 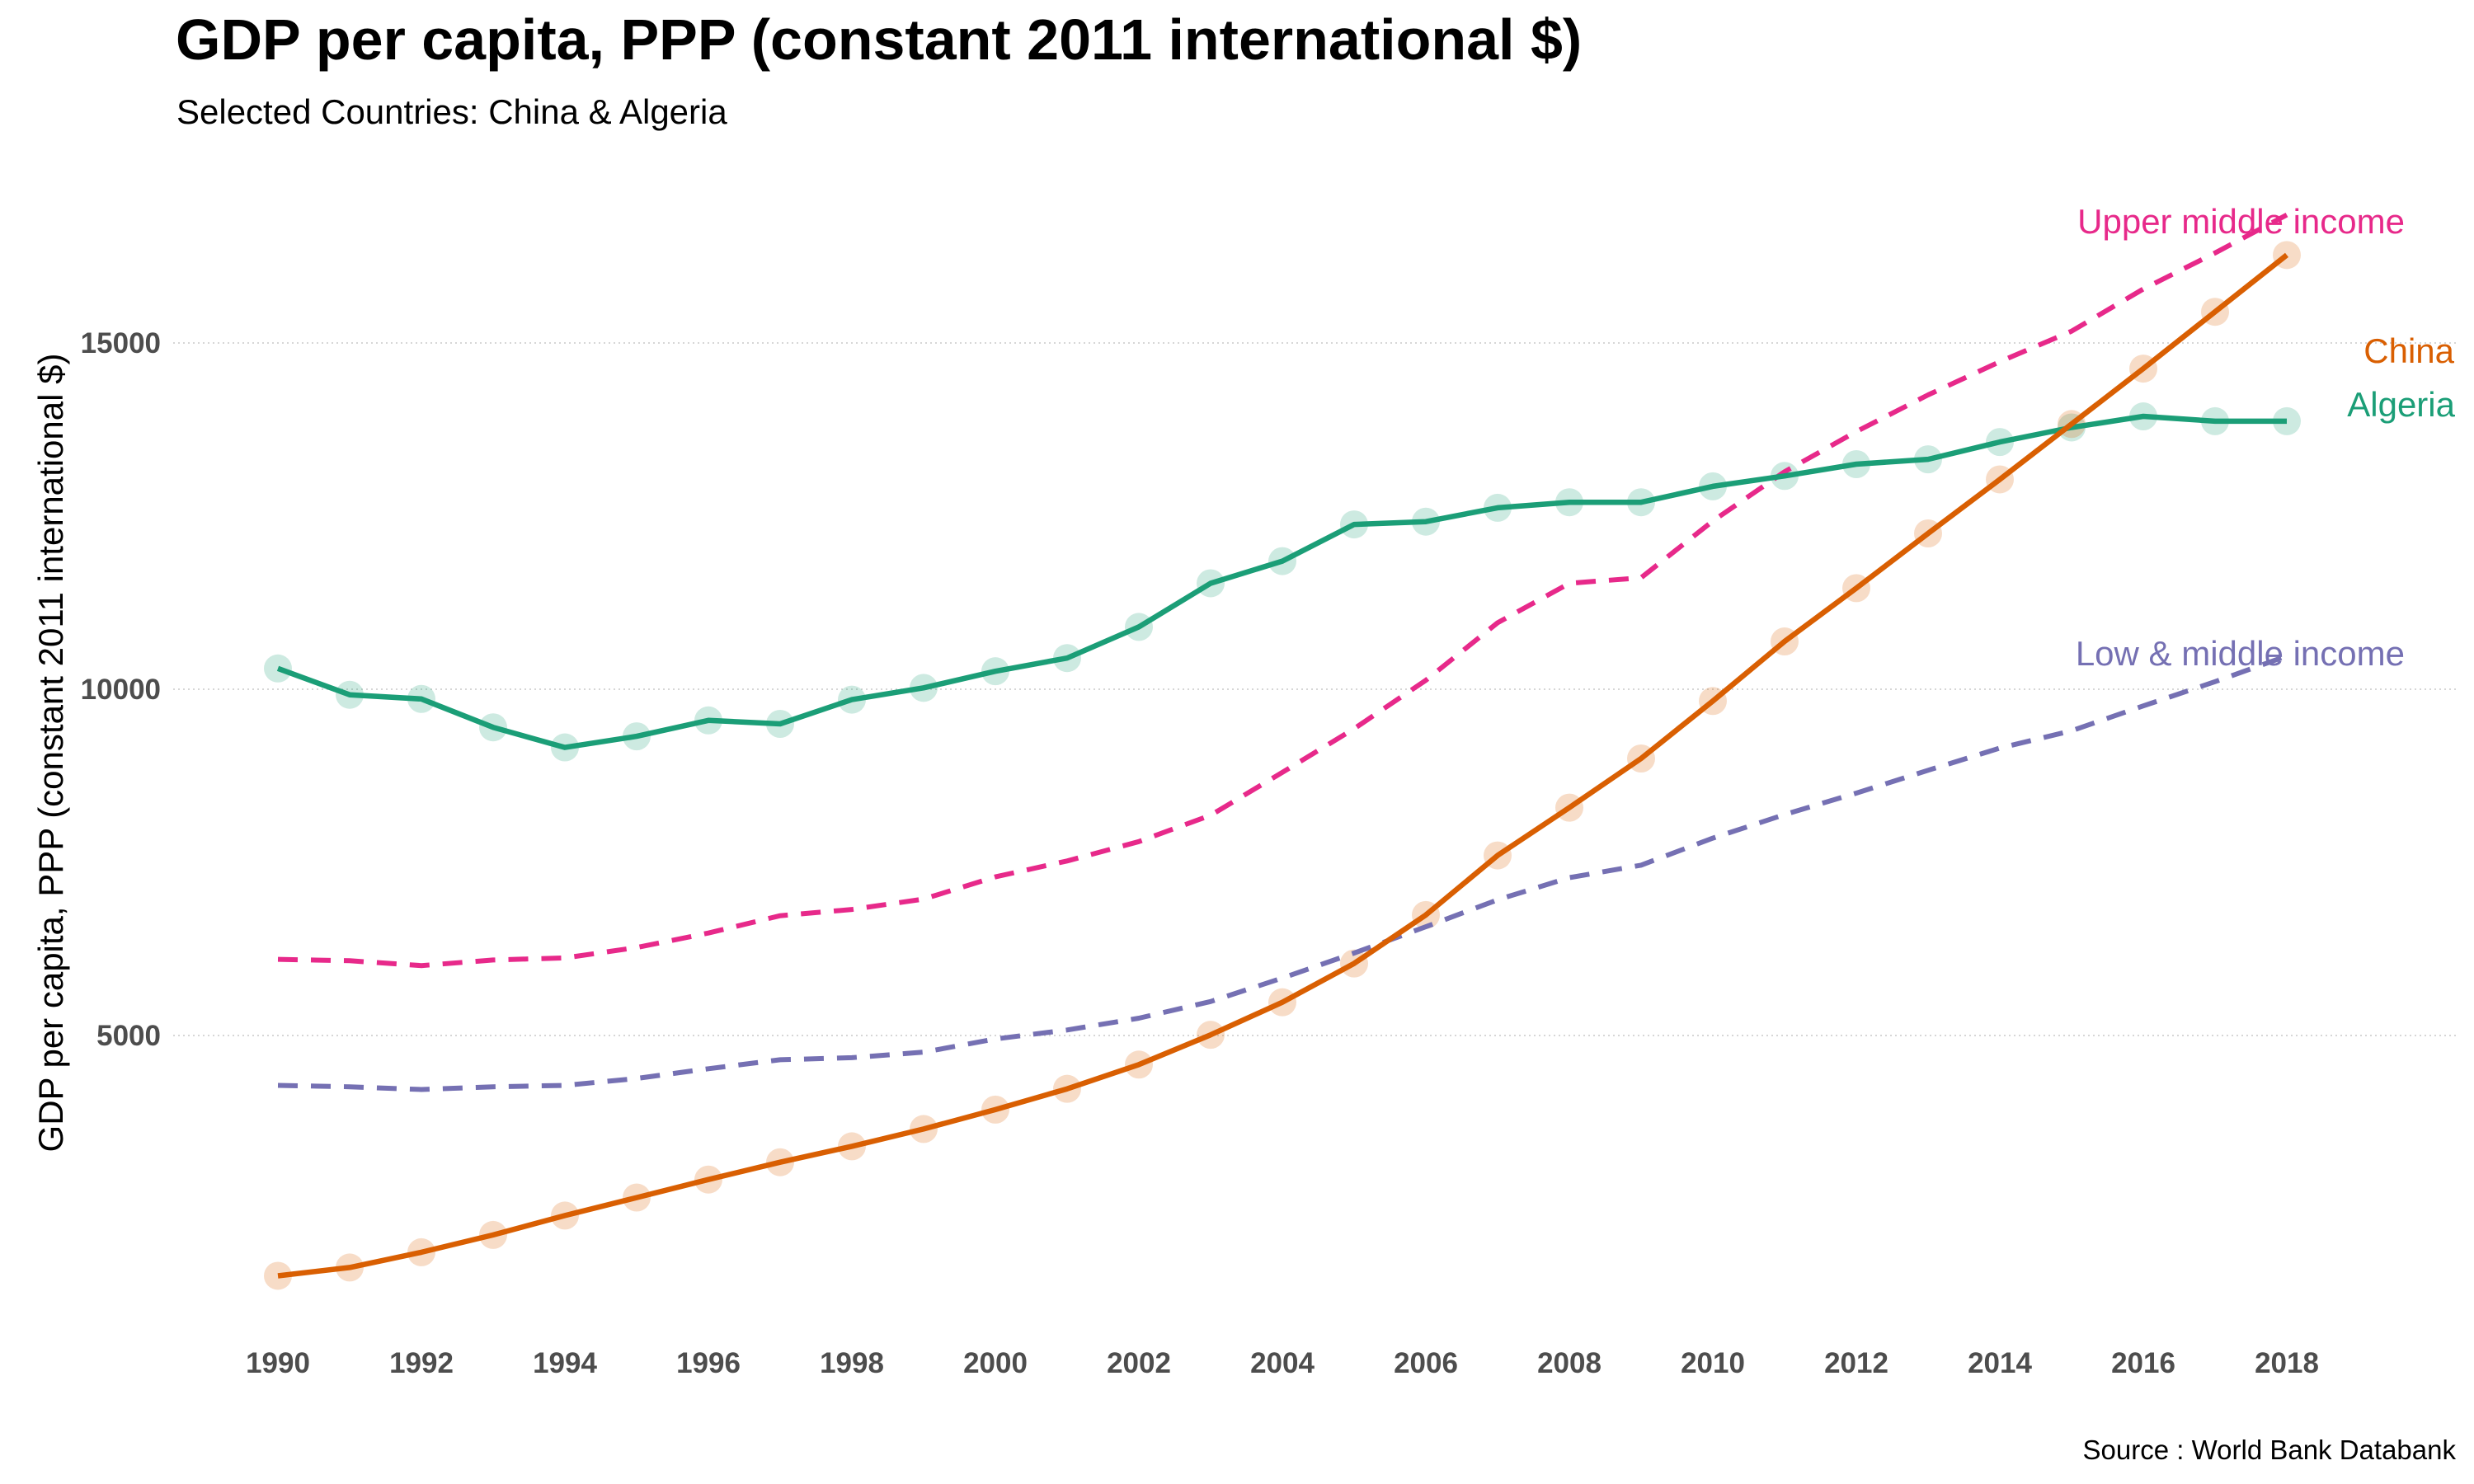 What do you see at coordinates (852, 1363) in the screenshot?
I see `x-tick-label: 1998` at bounding box center [852, 1363].